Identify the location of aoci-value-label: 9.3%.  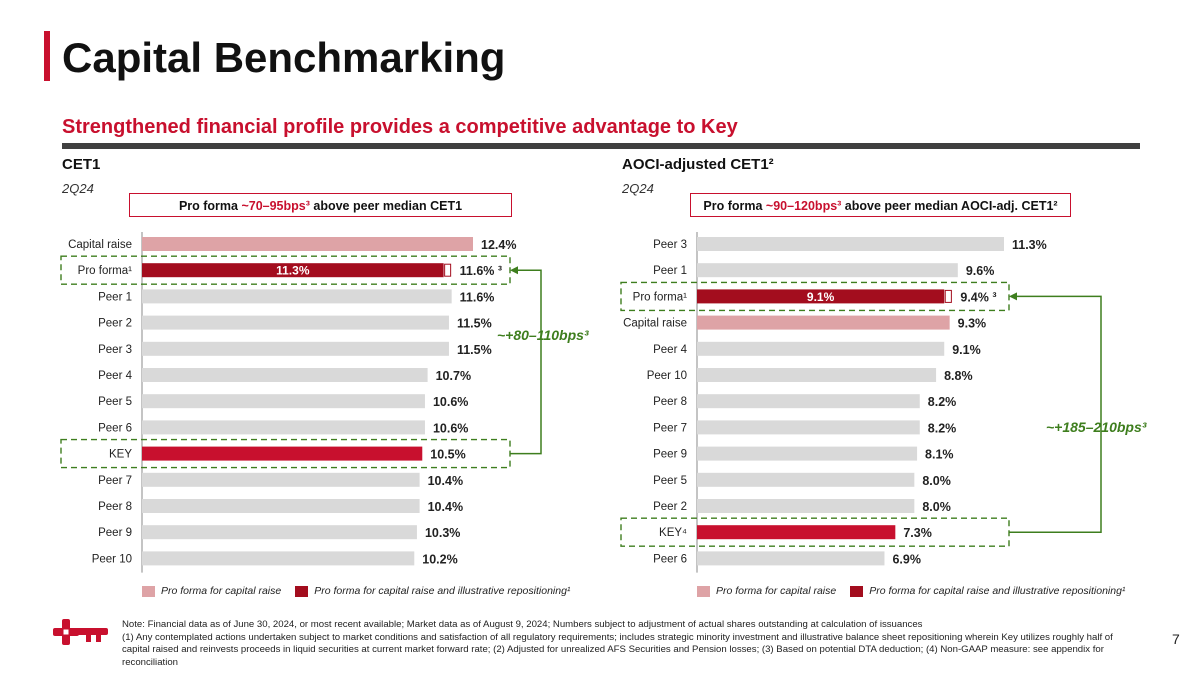
(972, 324).